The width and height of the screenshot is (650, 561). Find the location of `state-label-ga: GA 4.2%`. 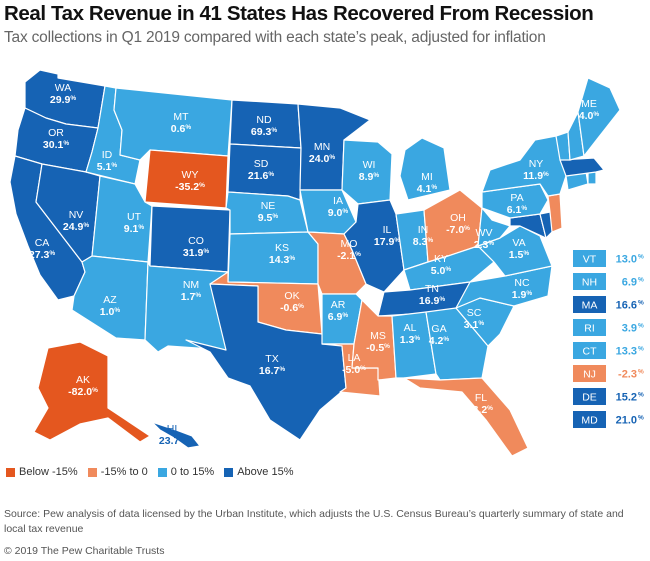

state-label-ga: GA 4.2% is located at coordinates (439, 335).